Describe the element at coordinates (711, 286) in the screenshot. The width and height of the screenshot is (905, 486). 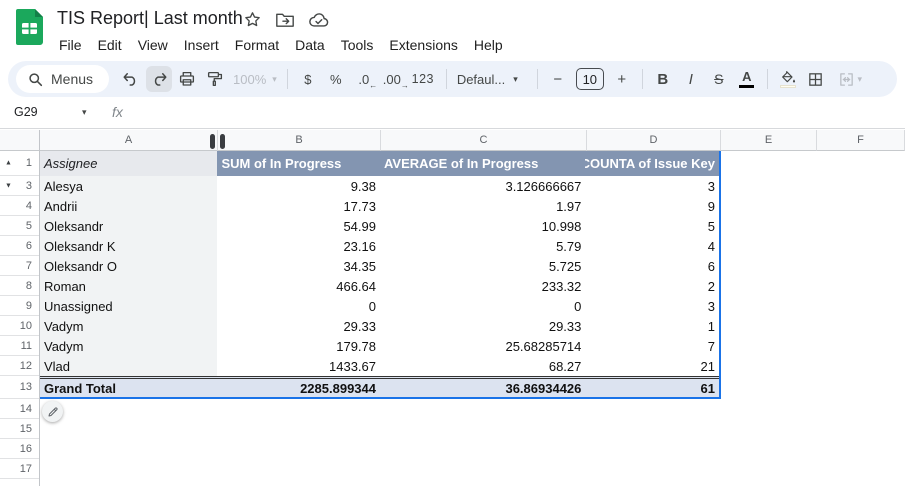
I see `cell: 2` at that location.